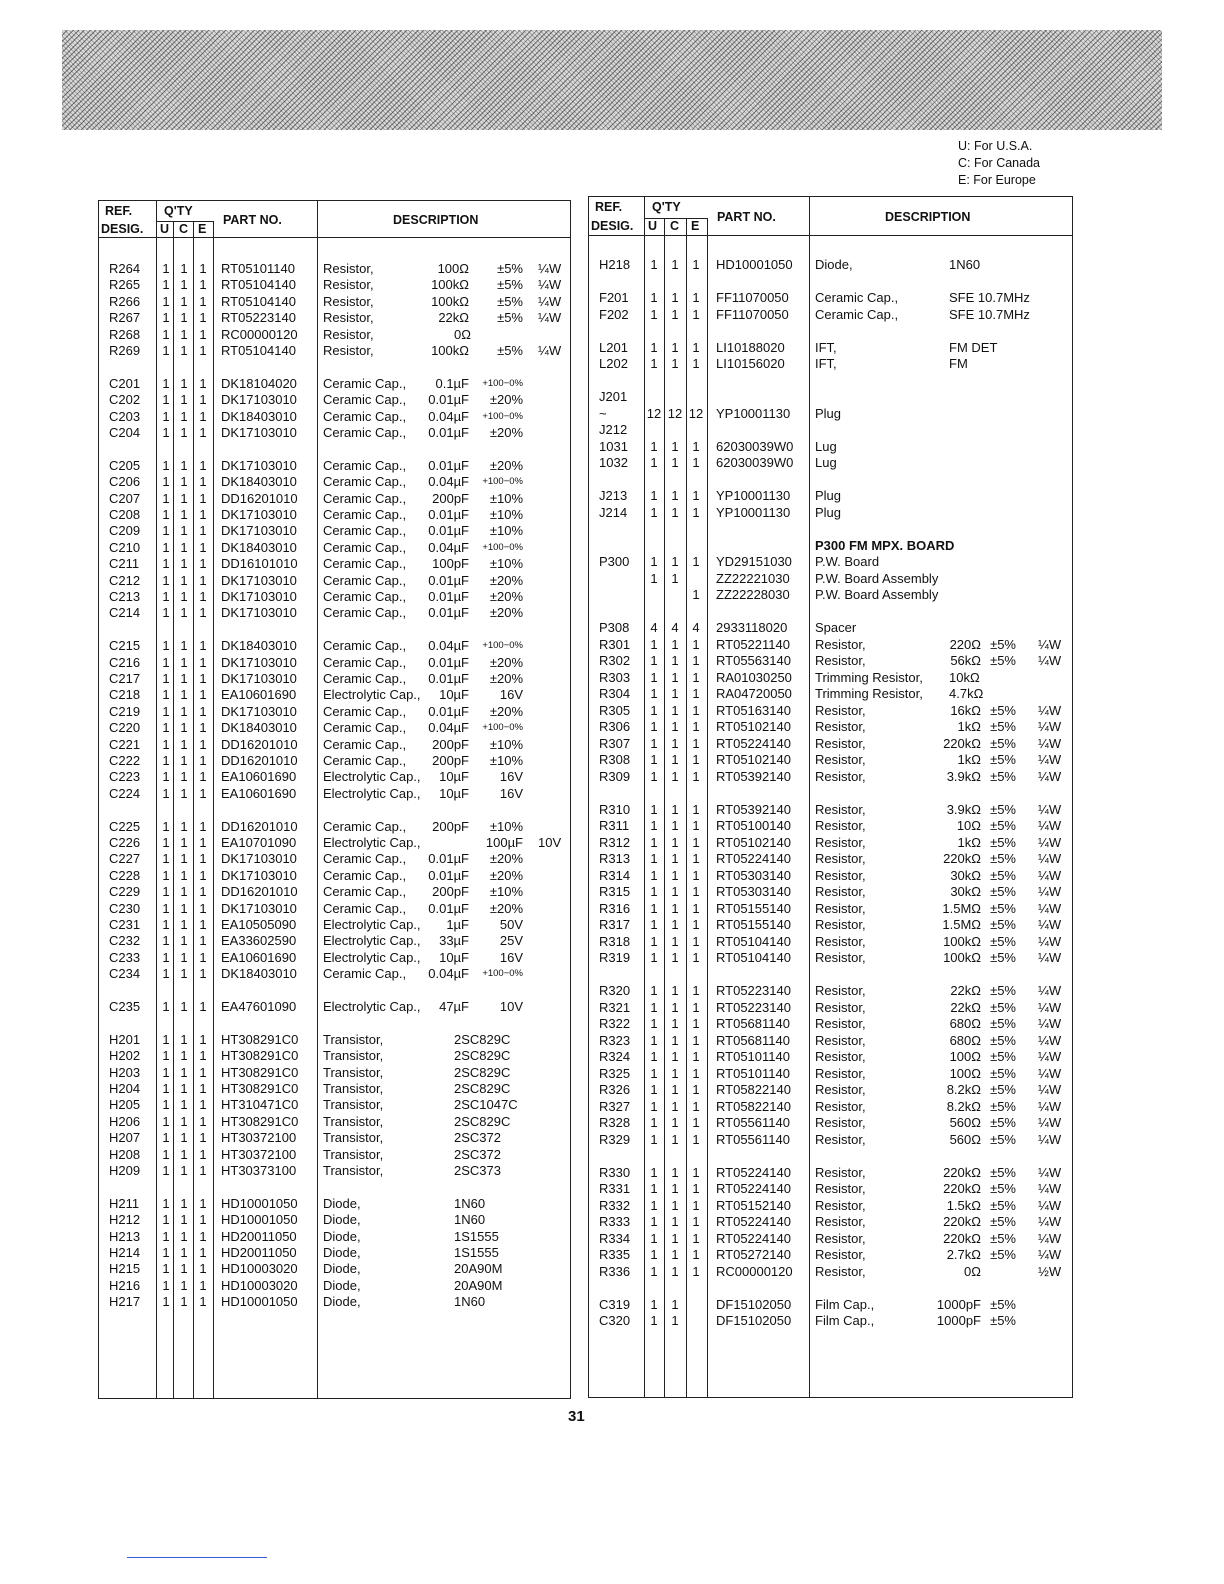 The height and width of the screenshot is (1584, 1224). What do you see at coordinates (753, 495) in the screenshot?
I see `part-number: YP10001130` at bounding box center [753, 495].